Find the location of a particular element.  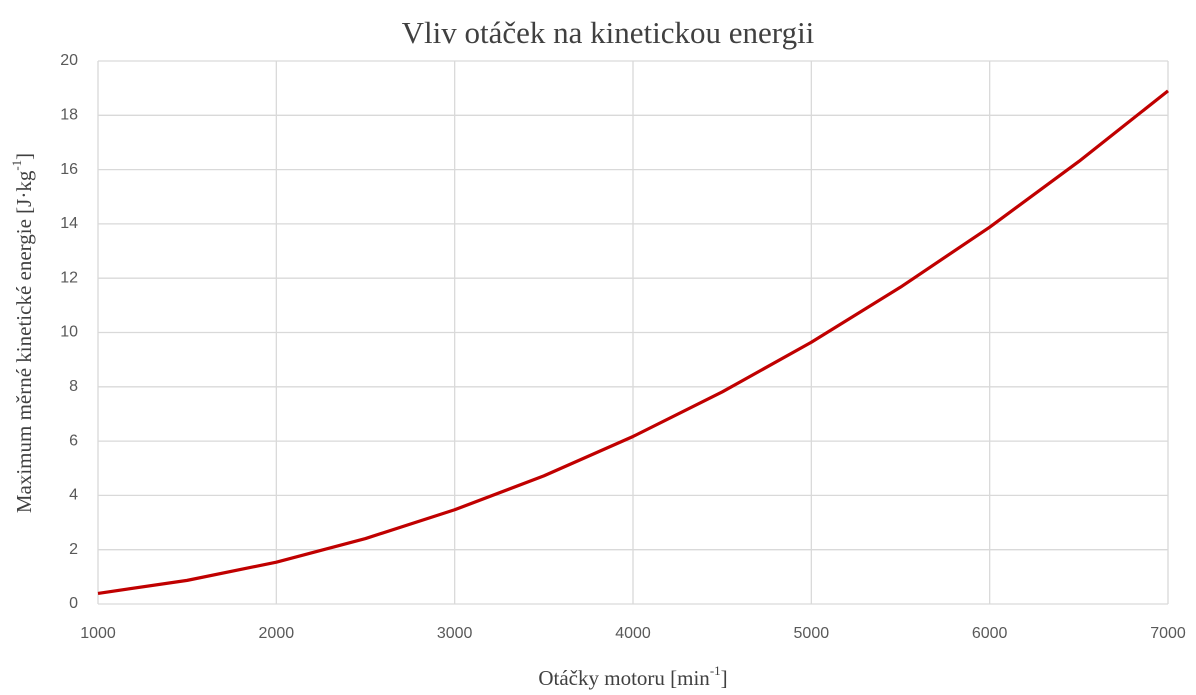

y-tick-label: 16 is located at coordinates (69, 169).